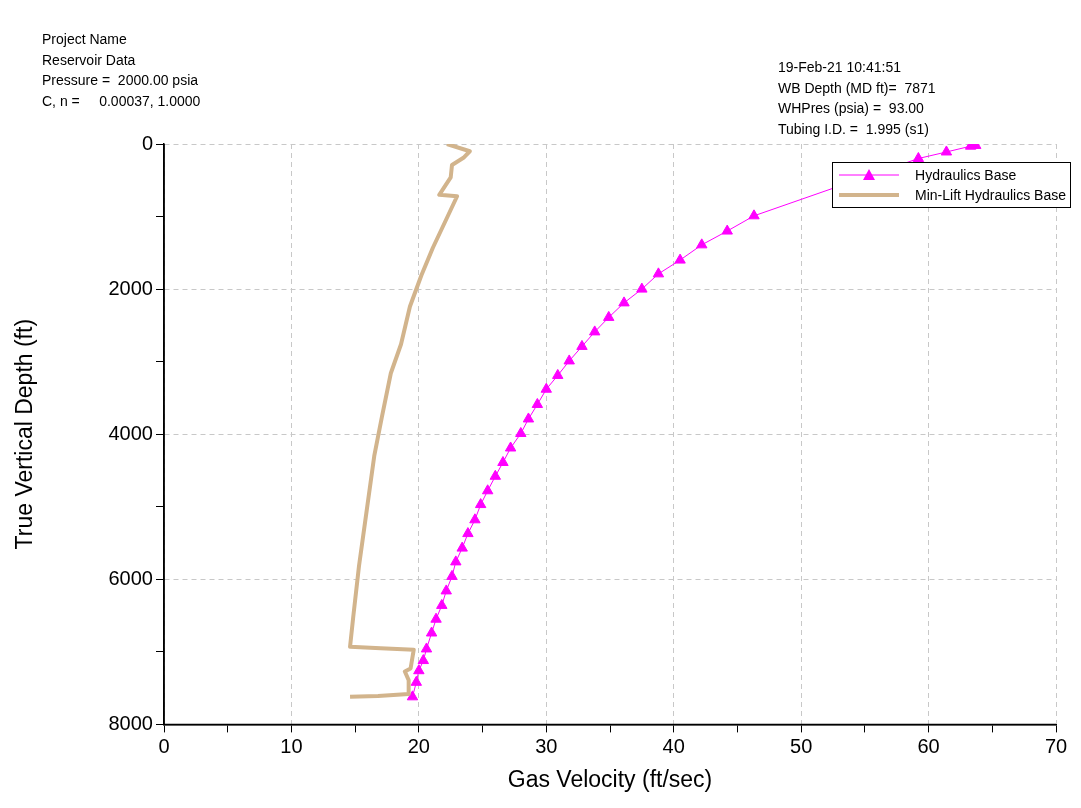 Image resolution: width=1081 pixels, height=808 pixels. I want to click on x-tick-label: 10, so click(291, 745).